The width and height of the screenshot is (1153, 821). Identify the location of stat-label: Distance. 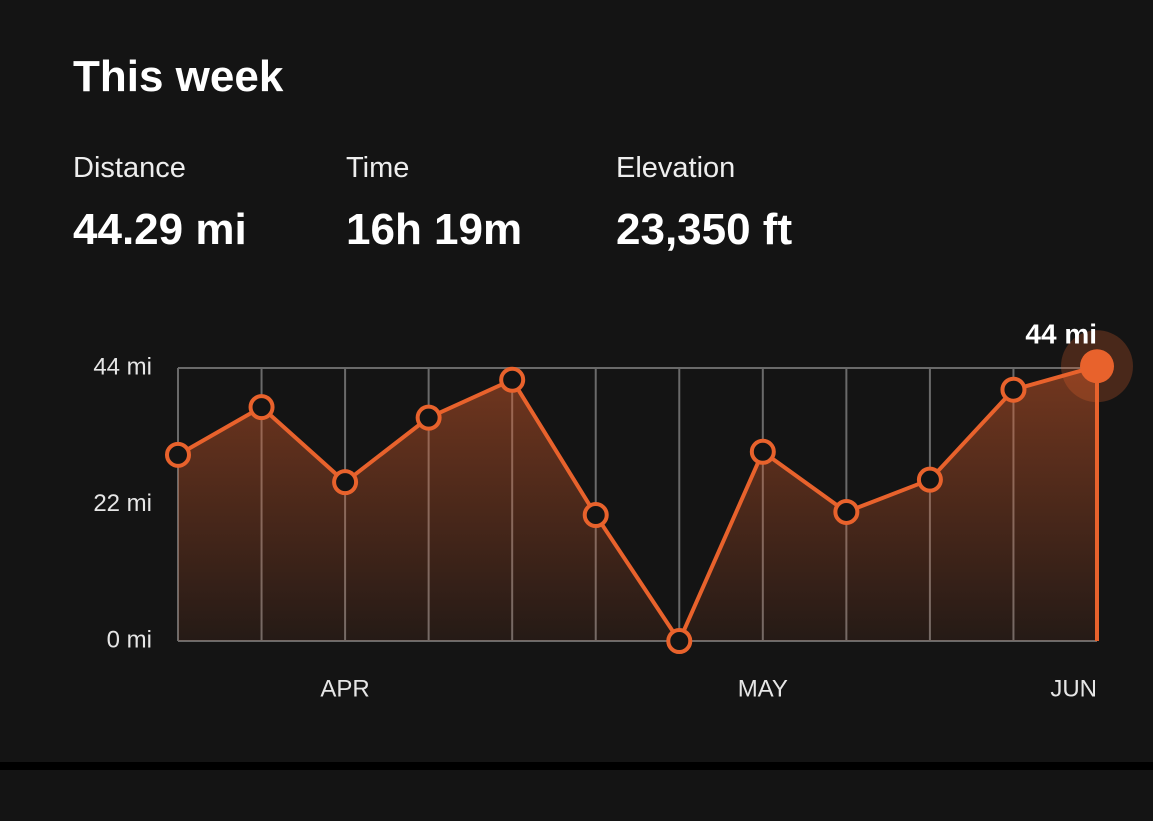
(129, 168).